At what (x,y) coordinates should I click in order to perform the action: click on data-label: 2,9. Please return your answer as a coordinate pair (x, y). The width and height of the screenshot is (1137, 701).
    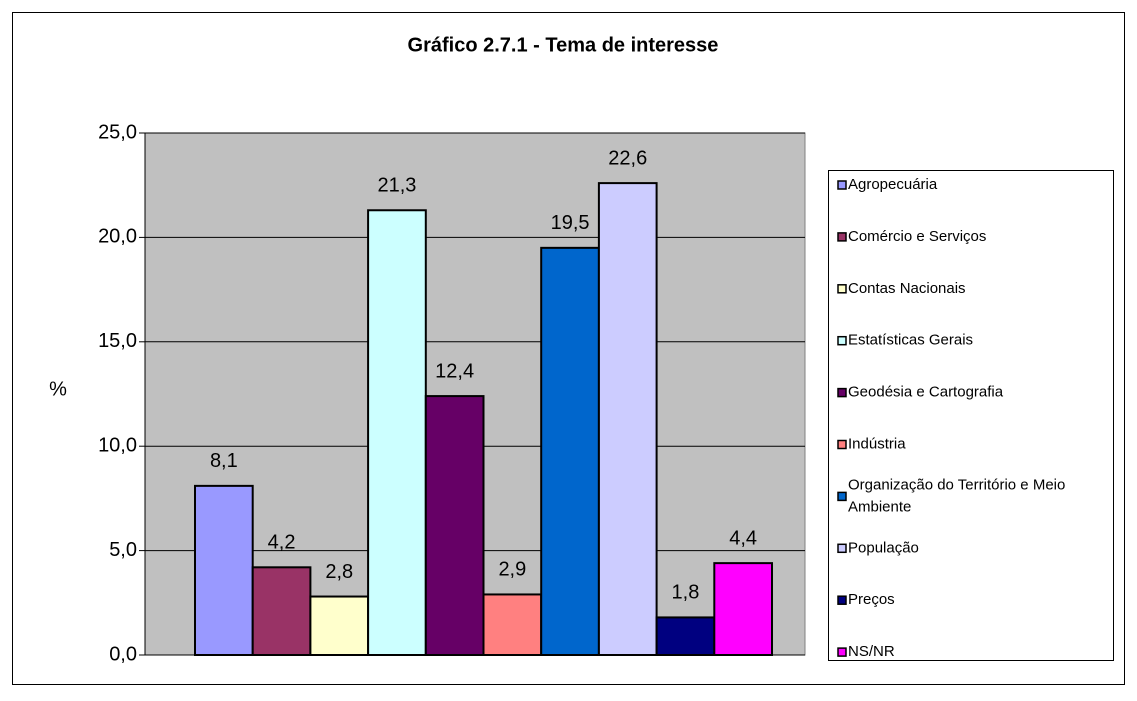
    Looking at the image, I should click on (512, 570).